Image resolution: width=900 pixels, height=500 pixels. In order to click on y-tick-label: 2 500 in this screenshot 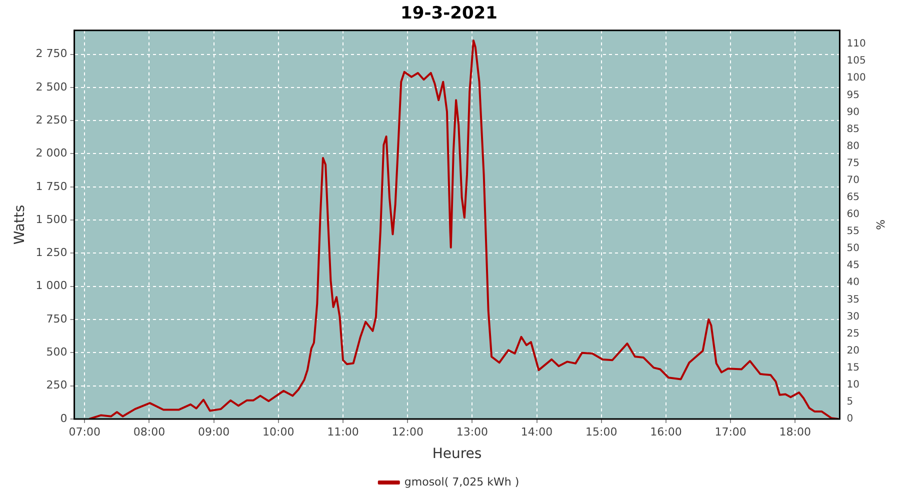, I will do `click(52, 87)`.